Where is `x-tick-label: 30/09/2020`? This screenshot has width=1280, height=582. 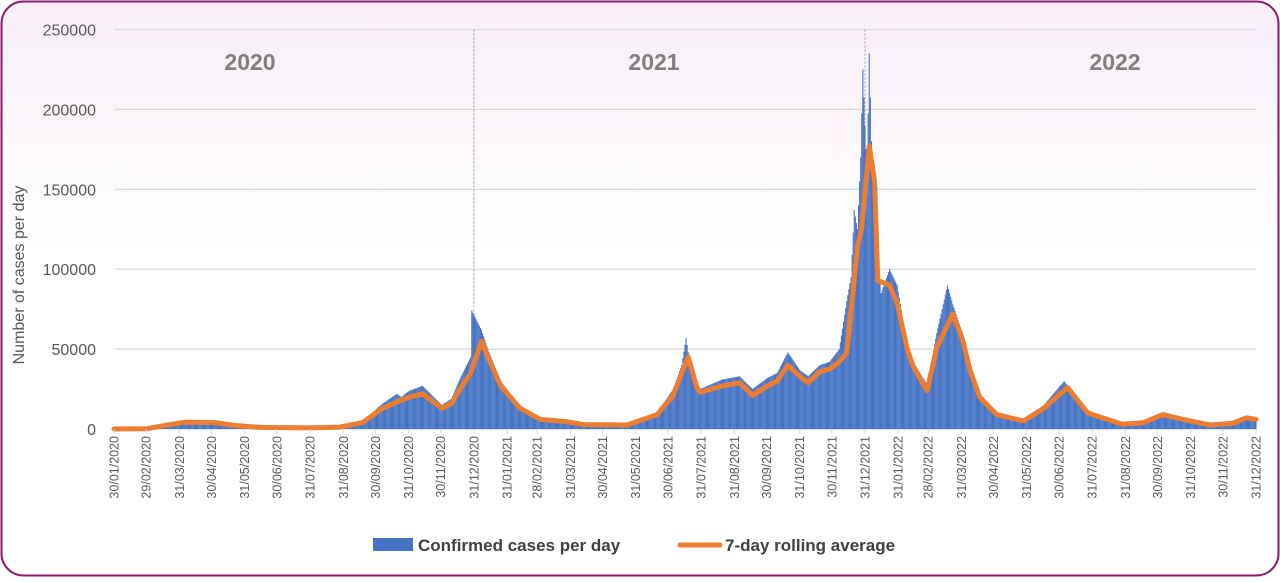 x-tick-label: 30/09/2020 is located at coordinates (376, 467).